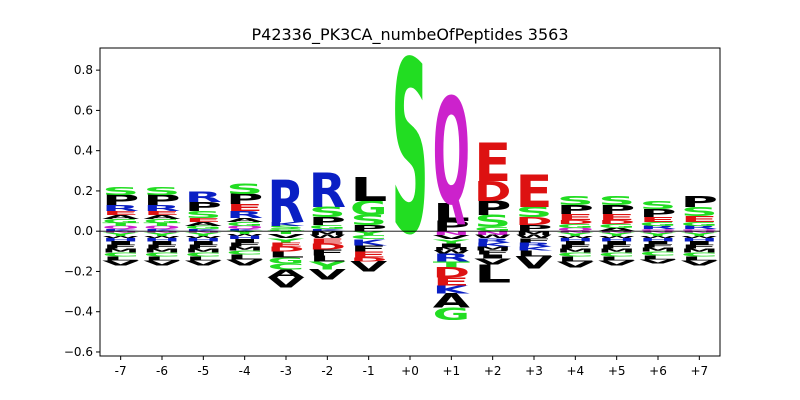 This screenshot has width=800, height=400. I want to click on y-tick-label: −0.2, so click(78, 271).